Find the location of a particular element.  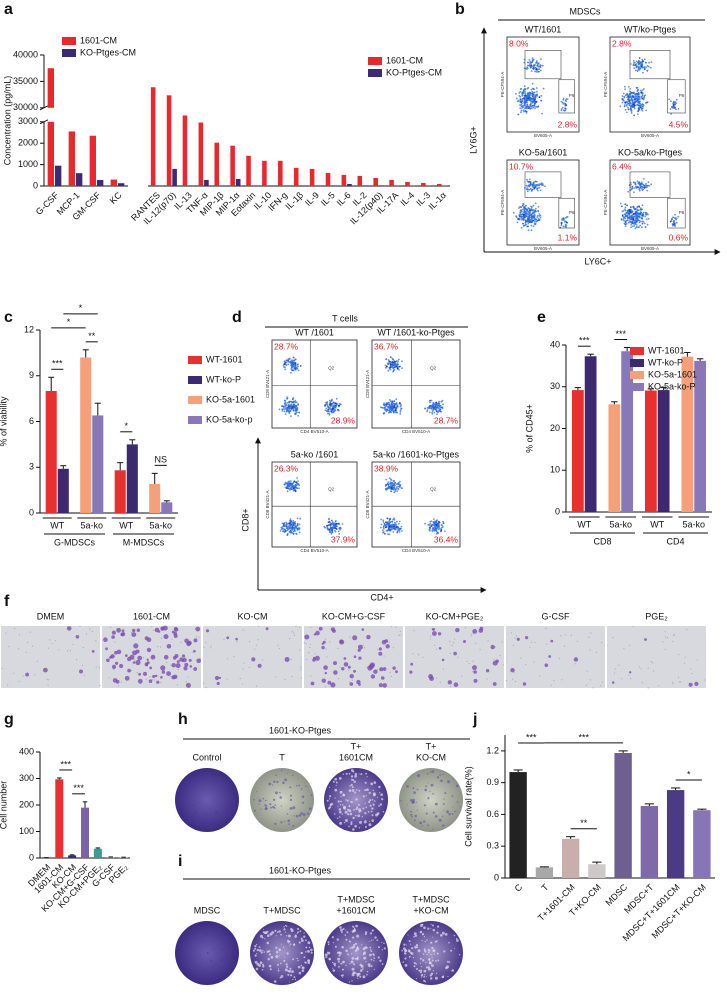

panel-letter: d is located at coordinates (237, 317).